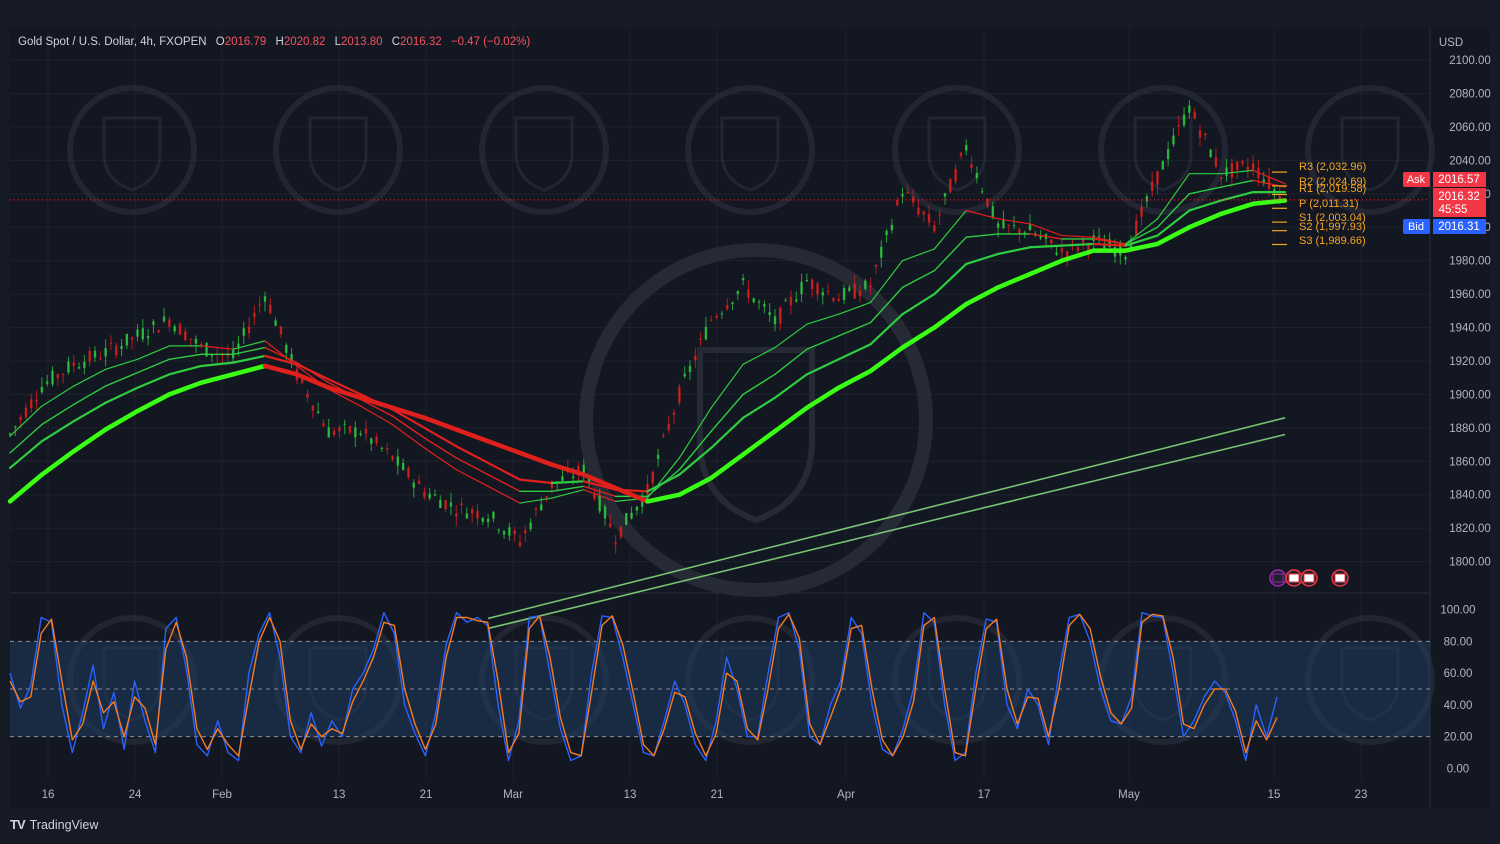  What do you see at coordinates (1309, 578) in the screenshot?
I see `event-icons` at bounding box center [1309, 578].